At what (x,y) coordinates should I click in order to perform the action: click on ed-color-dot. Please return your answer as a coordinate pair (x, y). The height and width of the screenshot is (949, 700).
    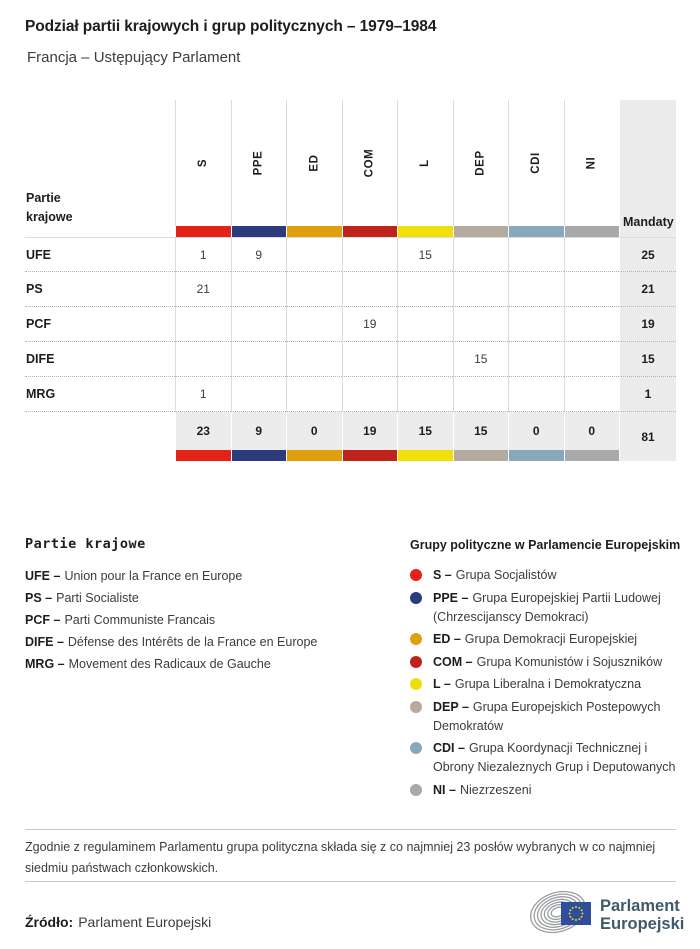
    Looking at the image, I should click on (416, 639).